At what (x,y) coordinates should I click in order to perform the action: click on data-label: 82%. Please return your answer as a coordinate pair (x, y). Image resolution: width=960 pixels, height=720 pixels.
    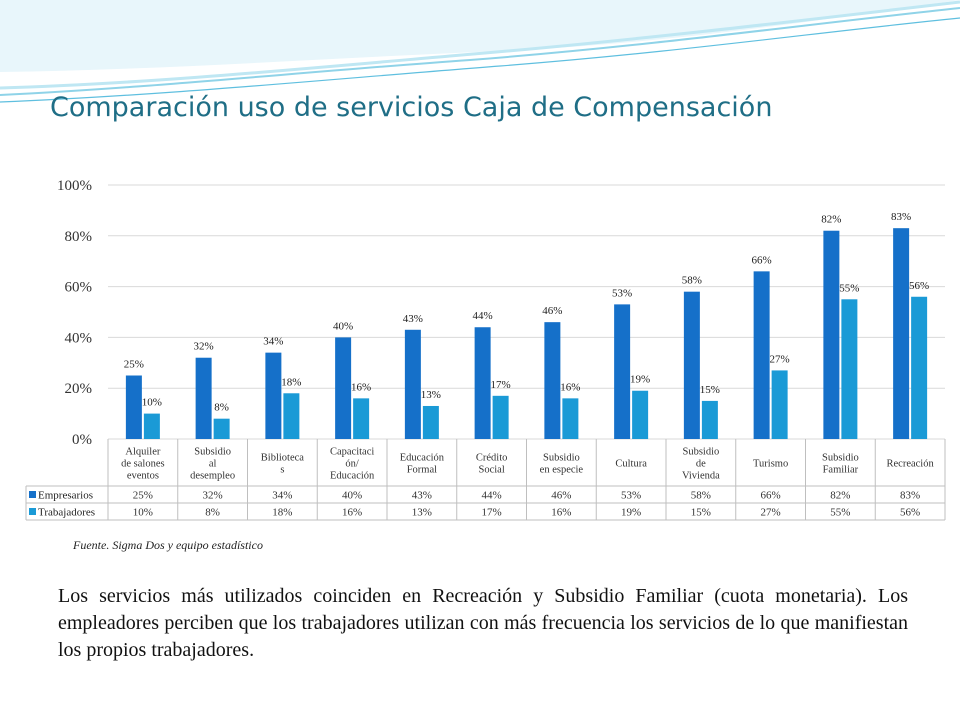
    Looking at the image, I should click on (831, 220).